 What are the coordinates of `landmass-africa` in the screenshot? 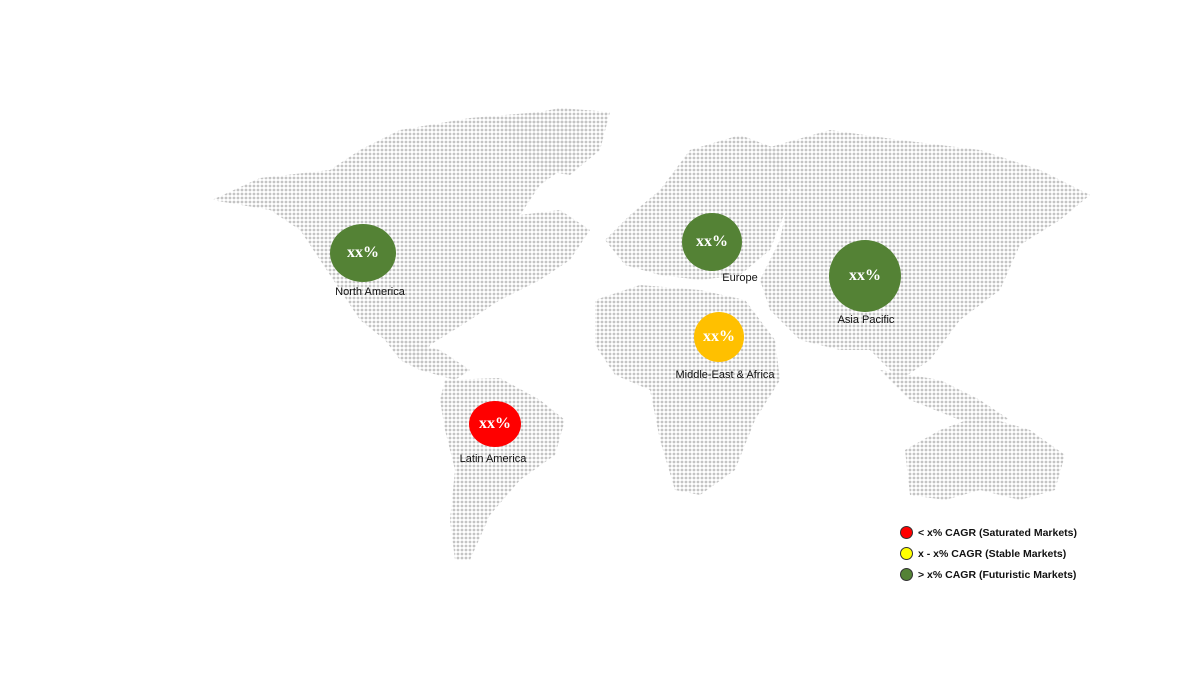 It's located at (687, 390).